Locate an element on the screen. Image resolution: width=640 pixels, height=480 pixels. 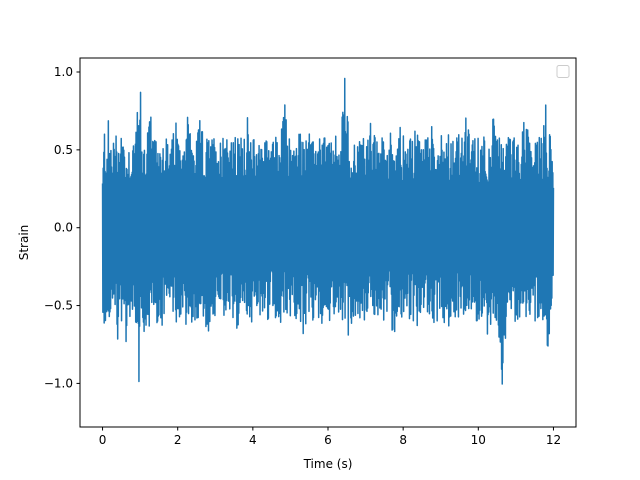
y-axis-label: Strain is located at coordinates (24, 243).